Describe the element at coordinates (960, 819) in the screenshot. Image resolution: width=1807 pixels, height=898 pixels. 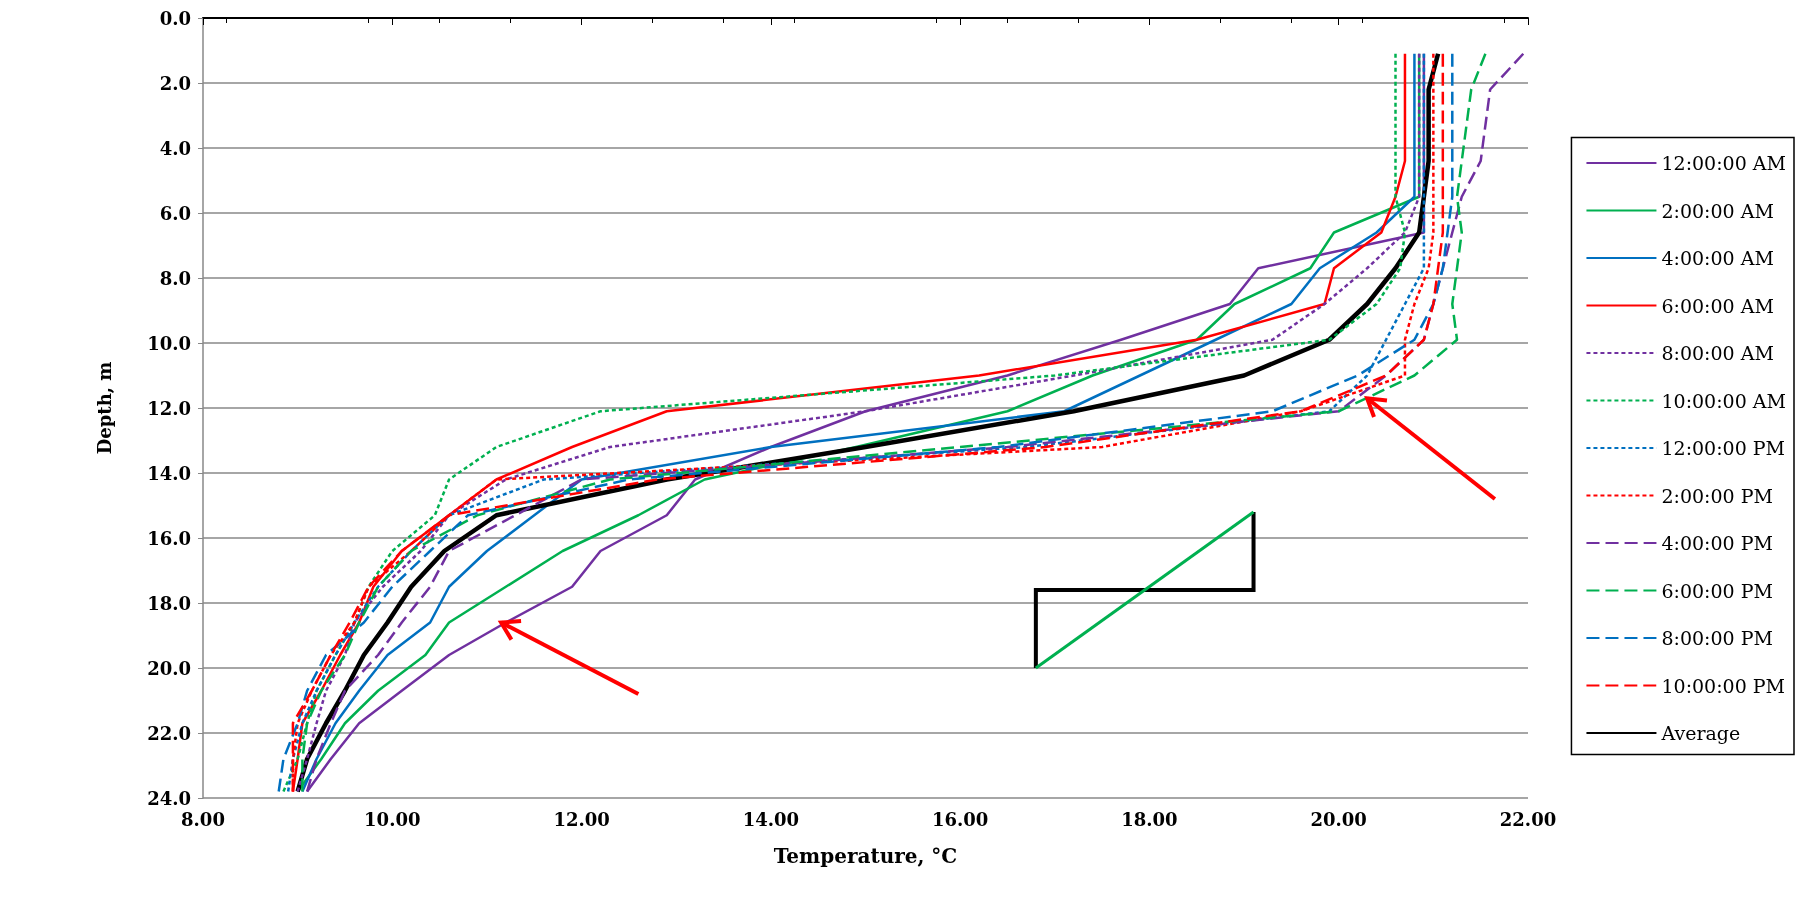
I see `x-tick-label: 16.00` at that location.